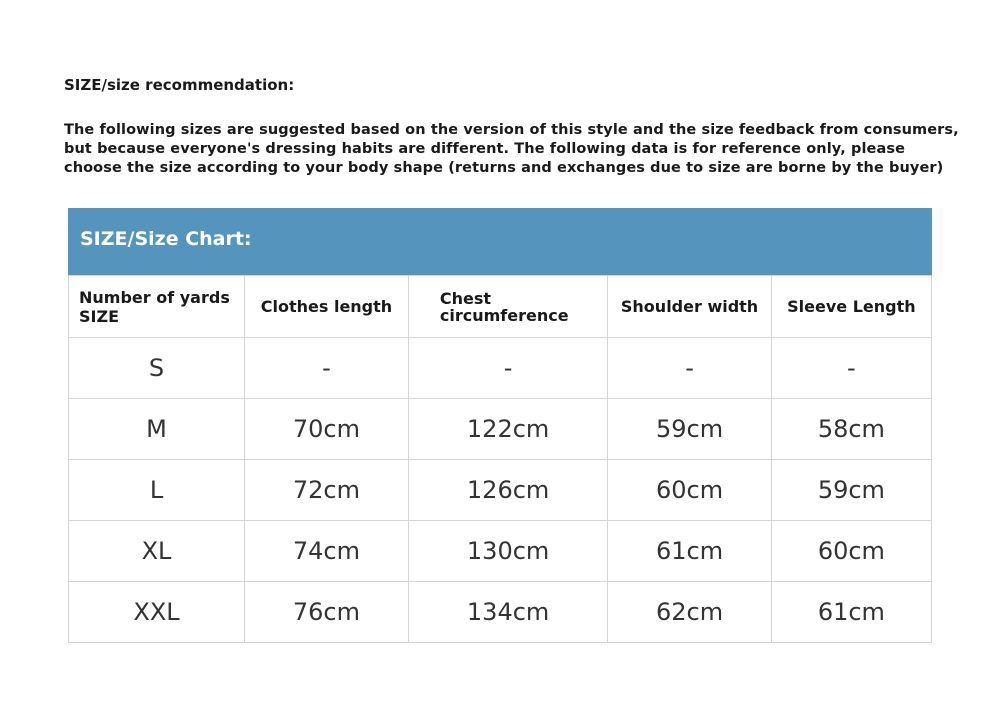  I want to click on measurement-cell: 76cm, so click(326, 612).